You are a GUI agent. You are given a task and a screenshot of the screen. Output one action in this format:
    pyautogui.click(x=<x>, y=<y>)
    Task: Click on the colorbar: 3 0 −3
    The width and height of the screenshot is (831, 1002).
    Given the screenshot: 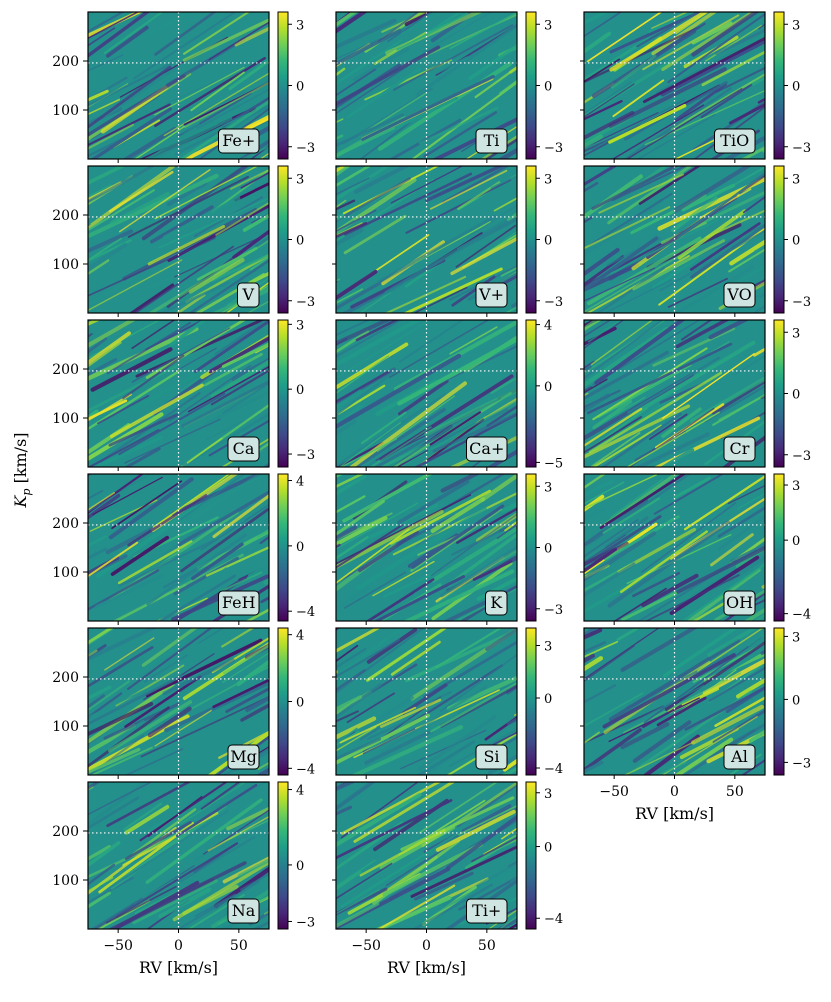 What is the action you would take?
    pyautogui.click(x=544, y=239)
    